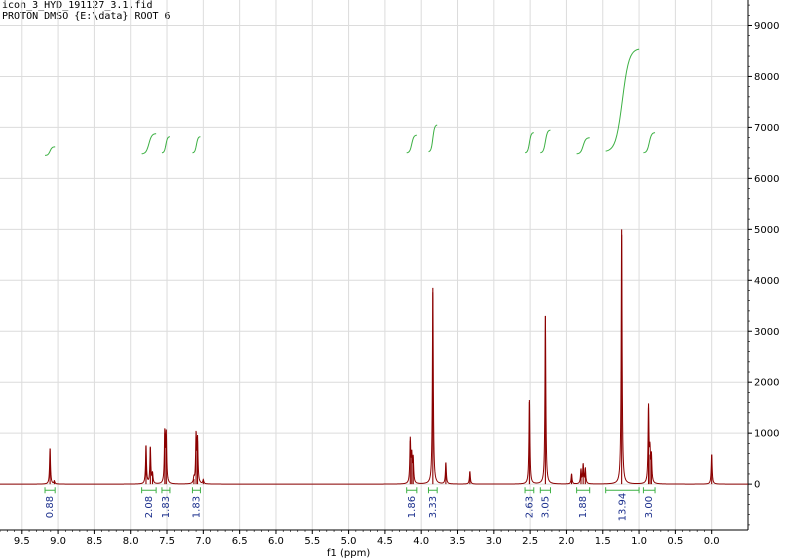 The height and width of the screenshot is (558, 800). What do you see at coordinates (86, 16) in the screenshot?
I see `spectrum-parameters: PROTON DMSO {E:\data} ROOT 6` at bounding box center [86, 16].